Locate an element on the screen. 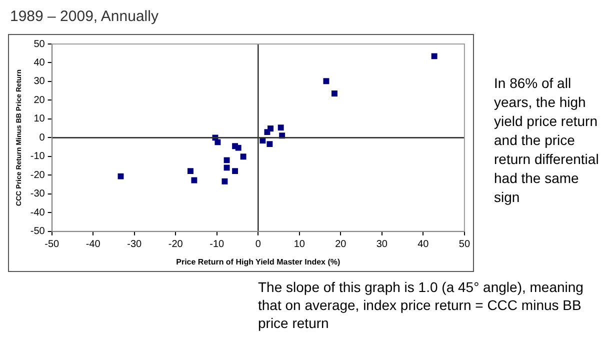 This screenshot has height=337, width=612. y-tick-label: 40 is located at coordinates (40, 62).